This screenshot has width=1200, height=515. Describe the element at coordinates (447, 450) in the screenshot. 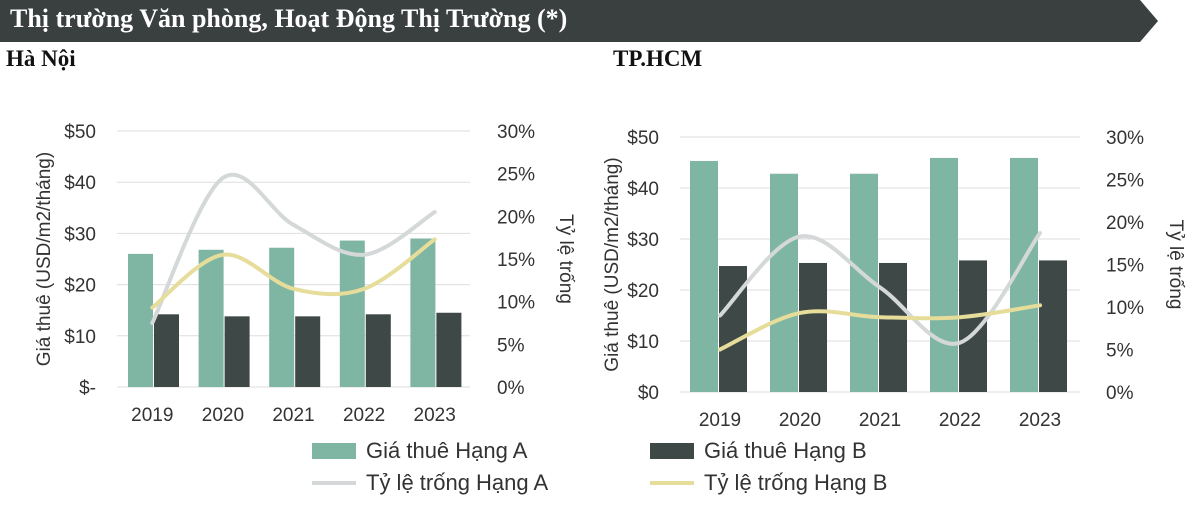

I see `legend-label-rent-a: Giá thuê Hạng A` at that location.